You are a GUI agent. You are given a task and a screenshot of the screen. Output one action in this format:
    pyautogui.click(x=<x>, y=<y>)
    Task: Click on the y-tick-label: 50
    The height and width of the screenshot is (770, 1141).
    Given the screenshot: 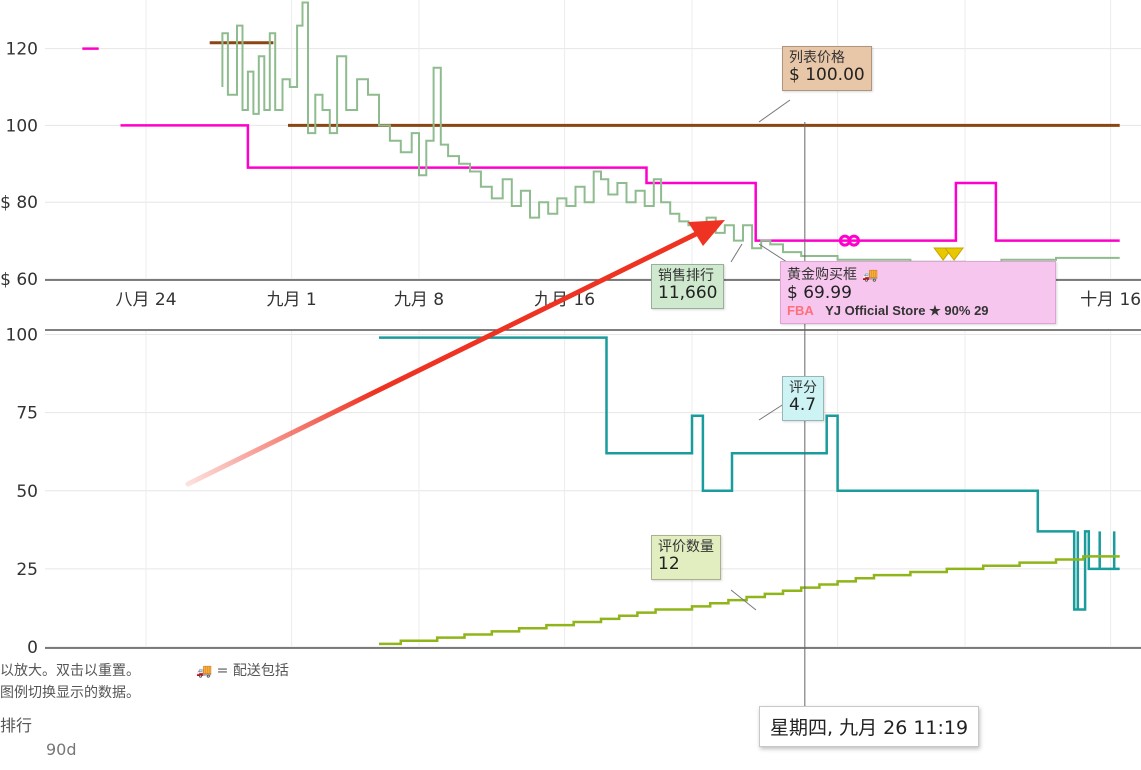 What is the action you would take?
    pyautogui.click(x=27, y=492)
    